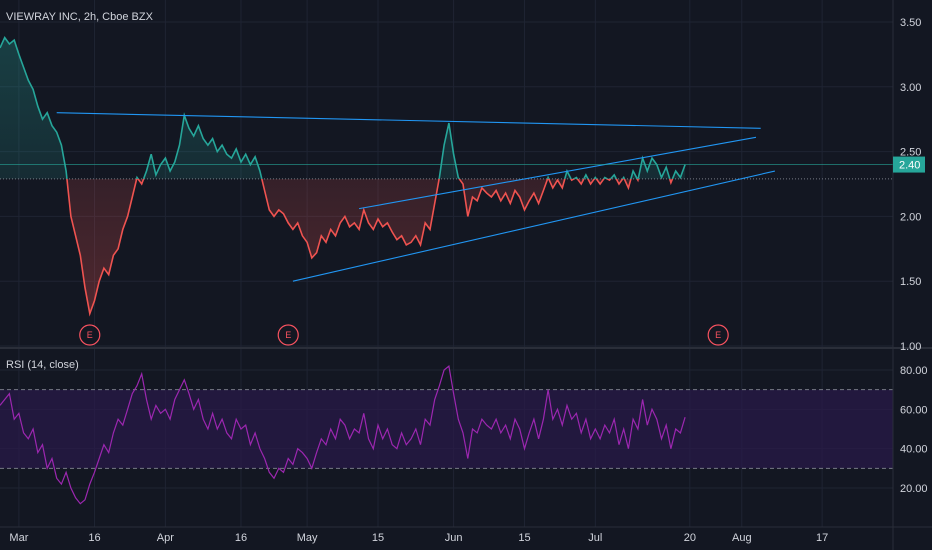 The width and height of the screenshot is (932, 550). What do you see at coordinates (595, 538) in the screenshot?
I see `time-tick-label: Jul` at bounding box center [595, 538].